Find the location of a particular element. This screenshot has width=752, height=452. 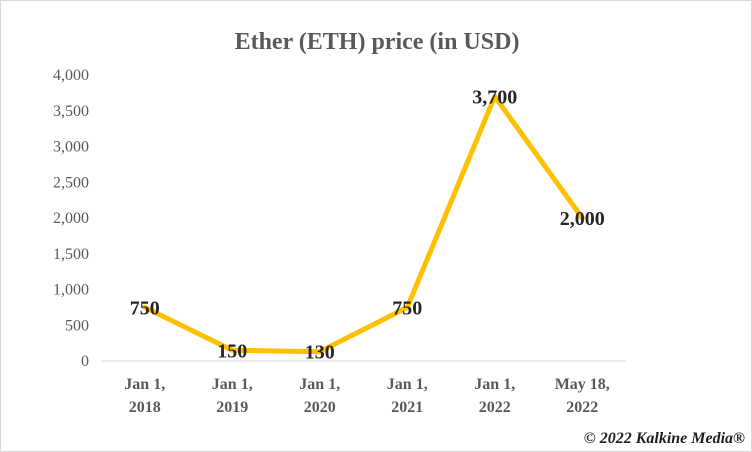

data-label: 130 is located at coordinates (320, 353).